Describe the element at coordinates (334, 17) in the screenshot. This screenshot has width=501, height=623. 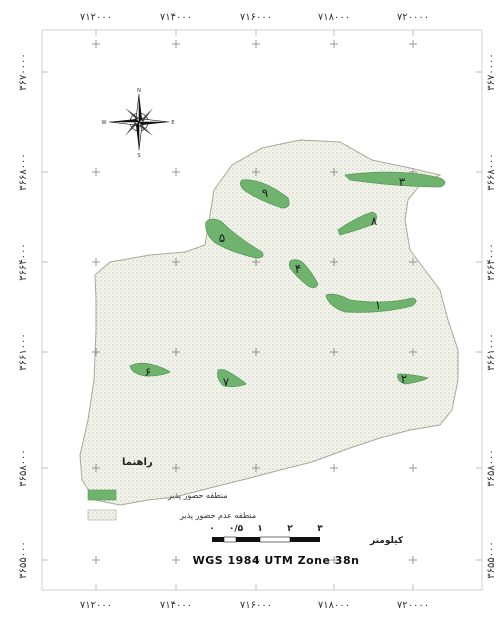
I see `top-tick-label: ۷۱۸۰۰۰` at that location.